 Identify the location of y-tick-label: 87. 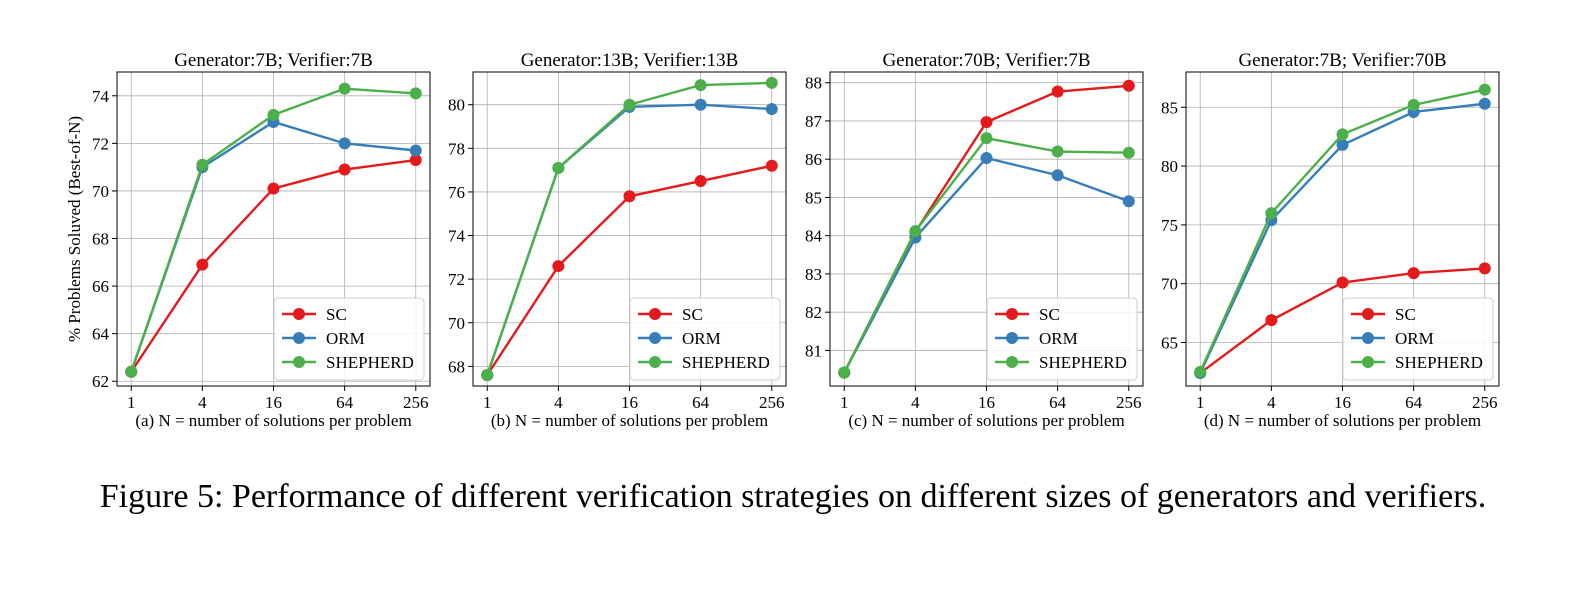
(814, 121).